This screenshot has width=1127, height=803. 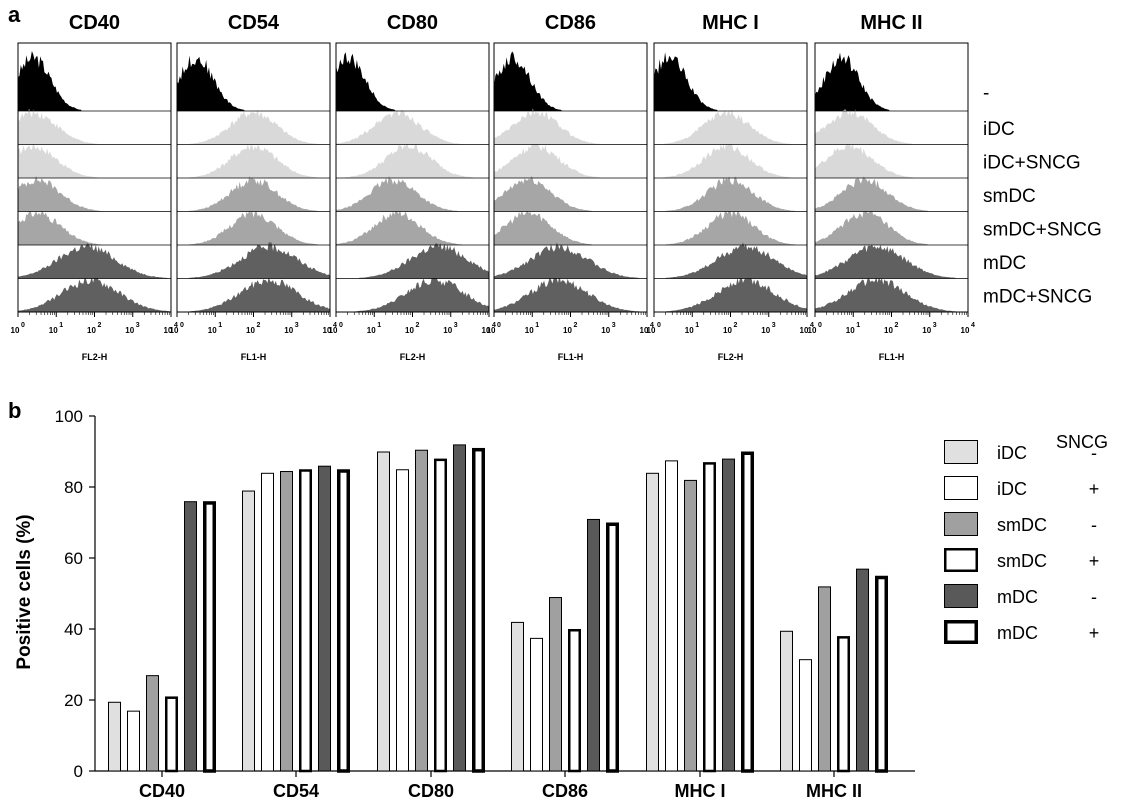 What do you see at coordinates (1032, 162) in the screenshot?
I see `row-label: iDC+SNCG` at bounding box center [1032, 162].